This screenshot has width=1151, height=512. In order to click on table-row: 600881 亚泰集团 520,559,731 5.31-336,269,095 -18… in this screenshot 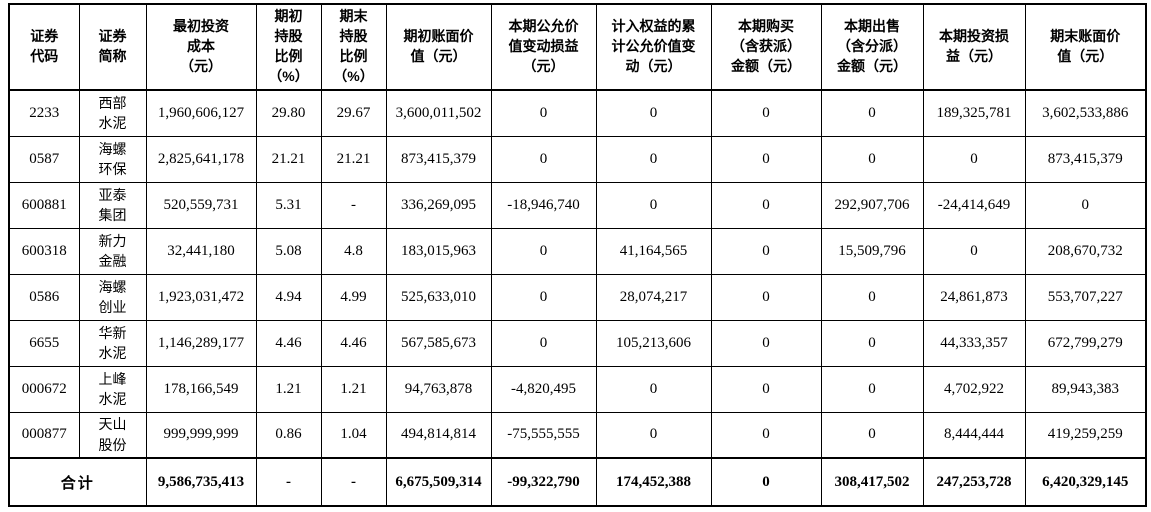, I will do `click(577, 205)`.